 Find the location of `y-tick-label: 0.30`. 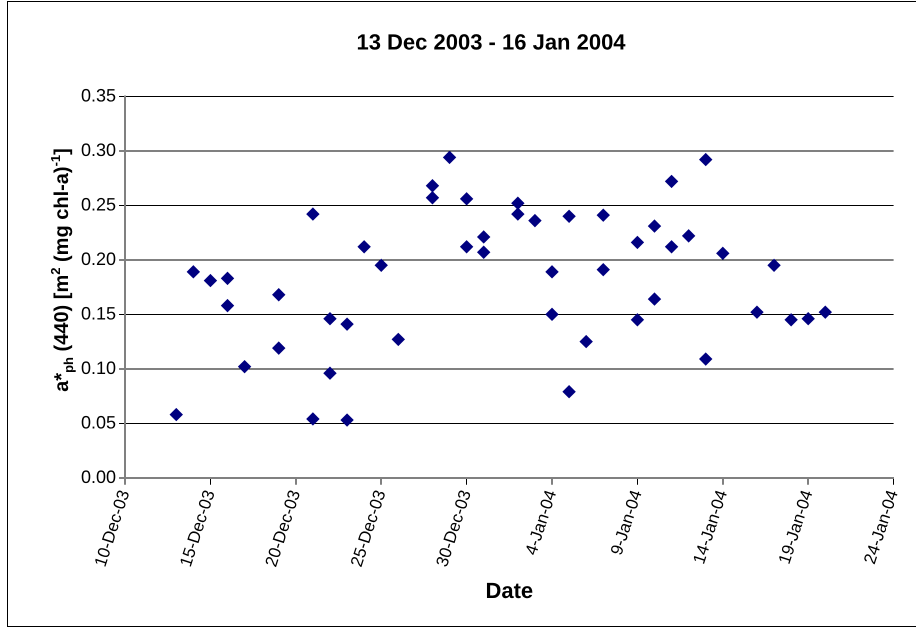

y-tick-label: 0.30 is located at coordinates (98, 150).